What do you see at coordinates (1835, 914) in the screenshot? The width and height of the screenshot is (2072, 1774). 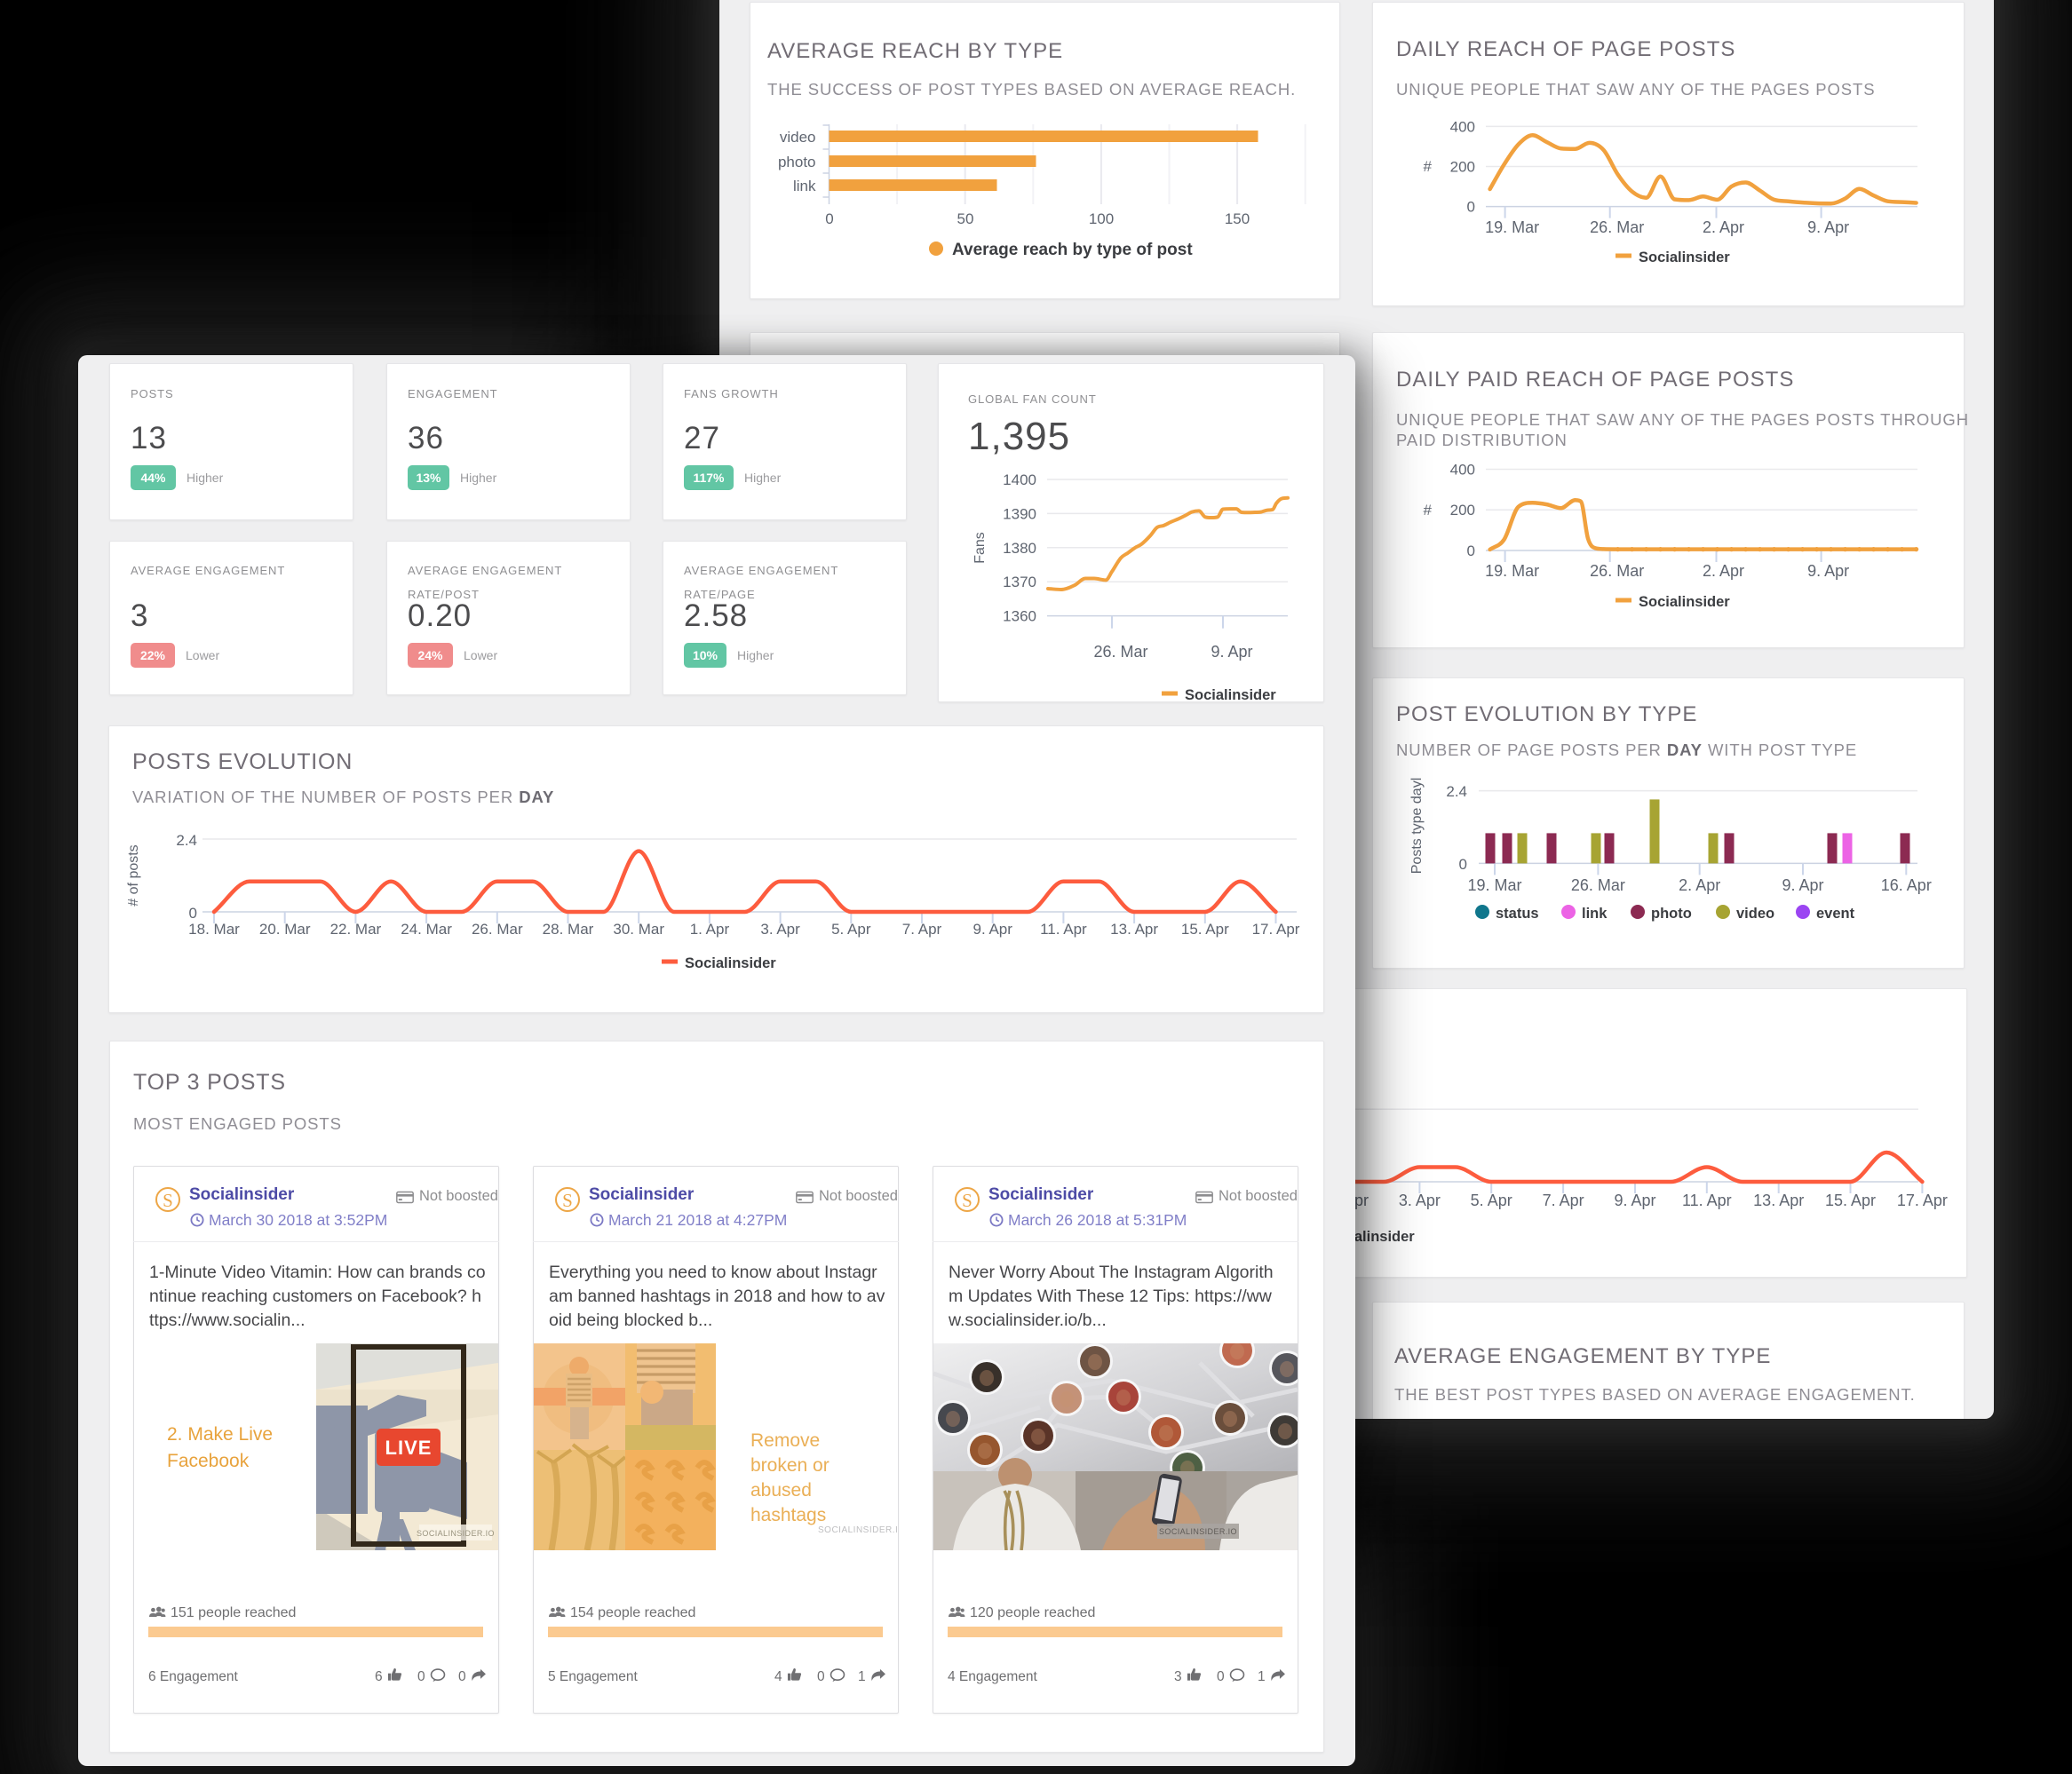 I see `svg-text: event` at bounding box center [1835, 914].